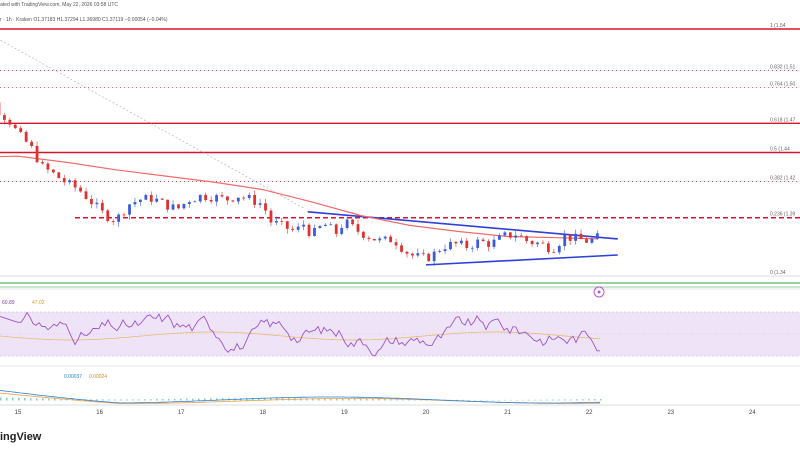 This screenshot has width=800, height=450. I want to click on signal-value-label: 0.00024, so click(98, 377).